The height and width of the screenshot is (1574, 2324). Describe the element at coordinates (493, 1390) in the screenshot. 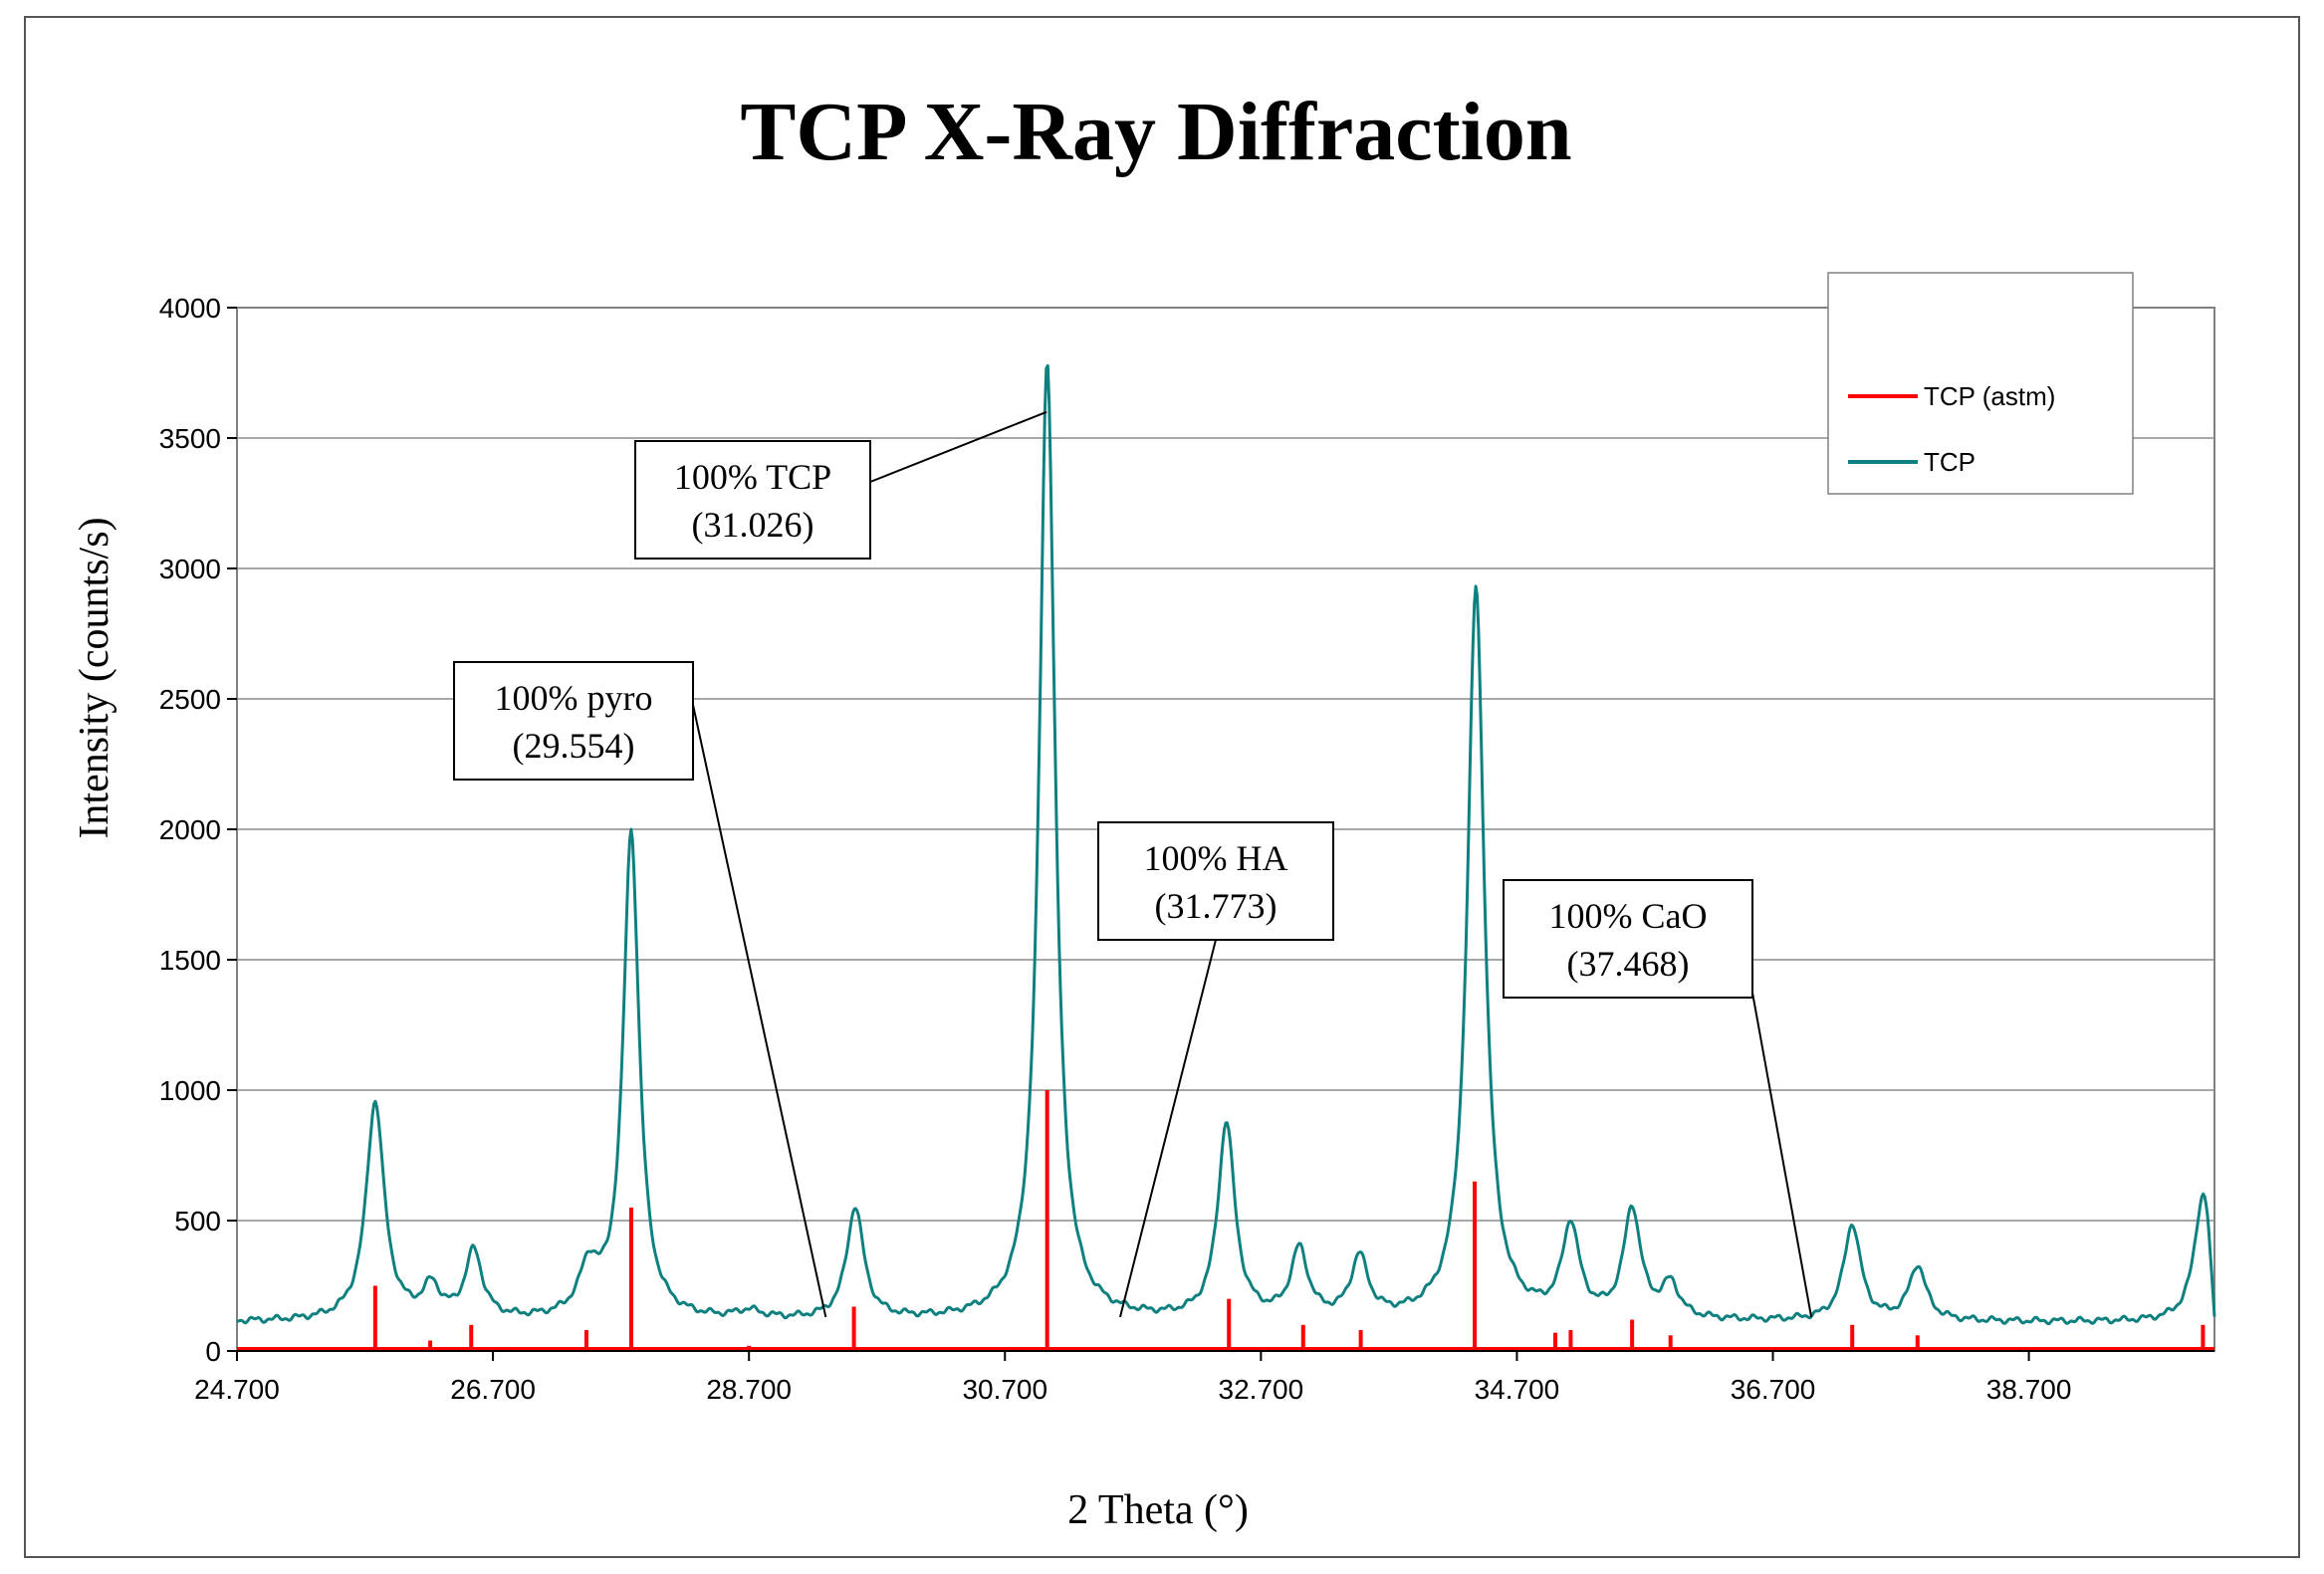

I see `x-tick-label: 26.700` at that location.